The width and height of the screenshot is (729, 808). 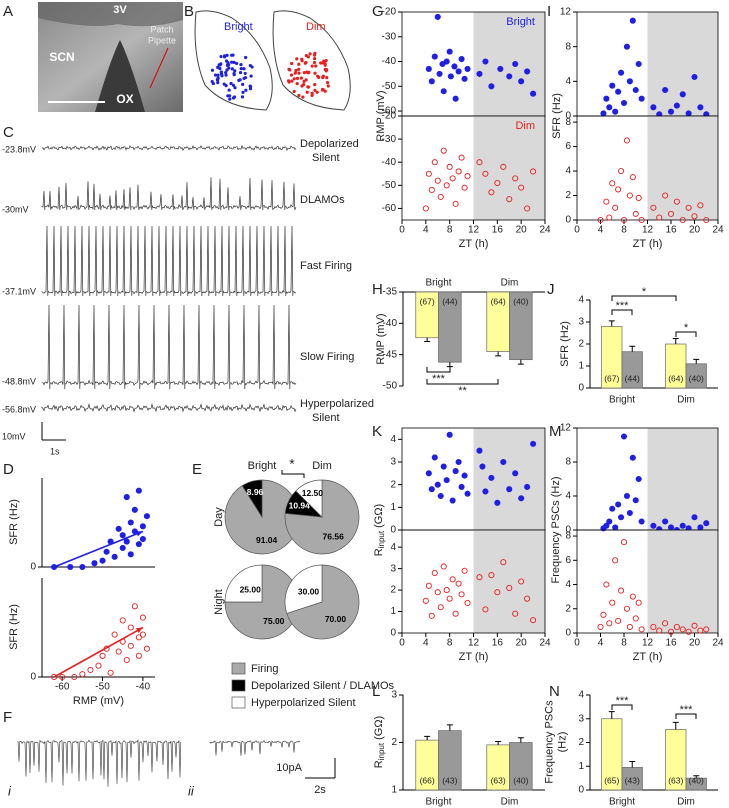 What do you see at coordinates (393, 568) in the screenshot?
I see `y-tick-label: 3` at bounding box center [393, 568].